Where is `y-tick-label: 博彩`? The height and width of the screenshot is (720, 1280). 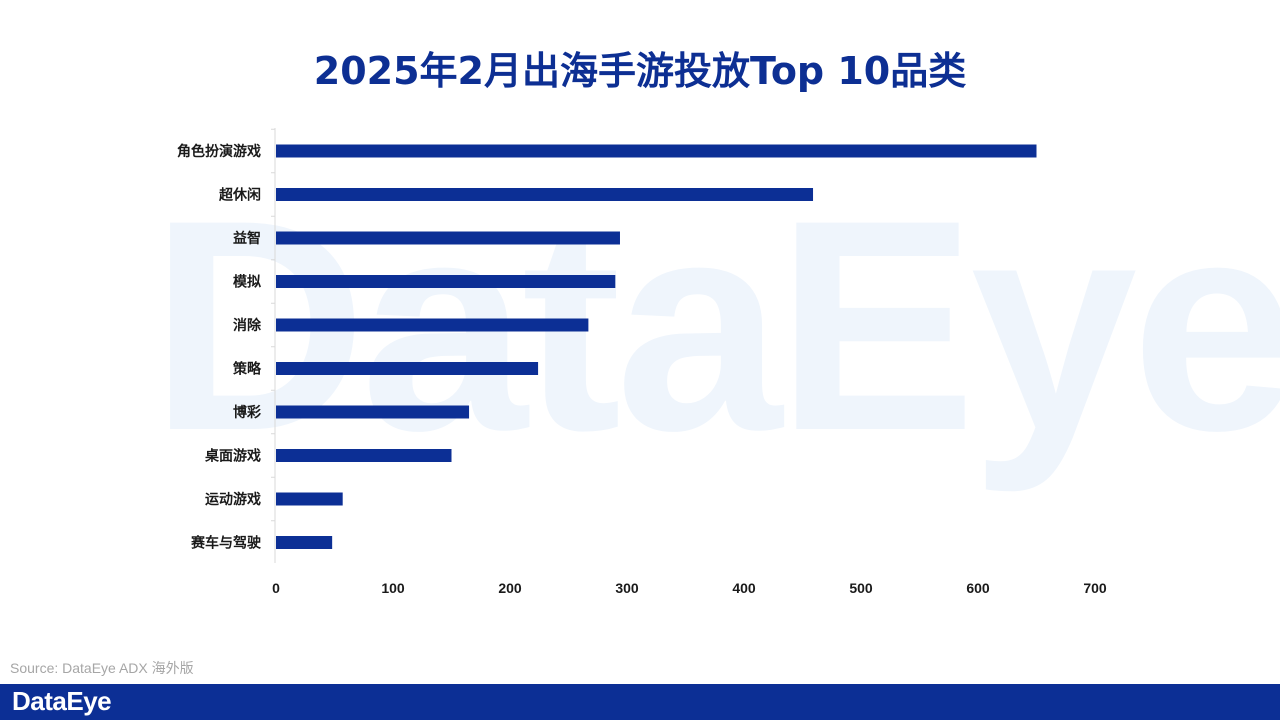 y-tick-label: 博彩 is located at coordinates (247, 412).